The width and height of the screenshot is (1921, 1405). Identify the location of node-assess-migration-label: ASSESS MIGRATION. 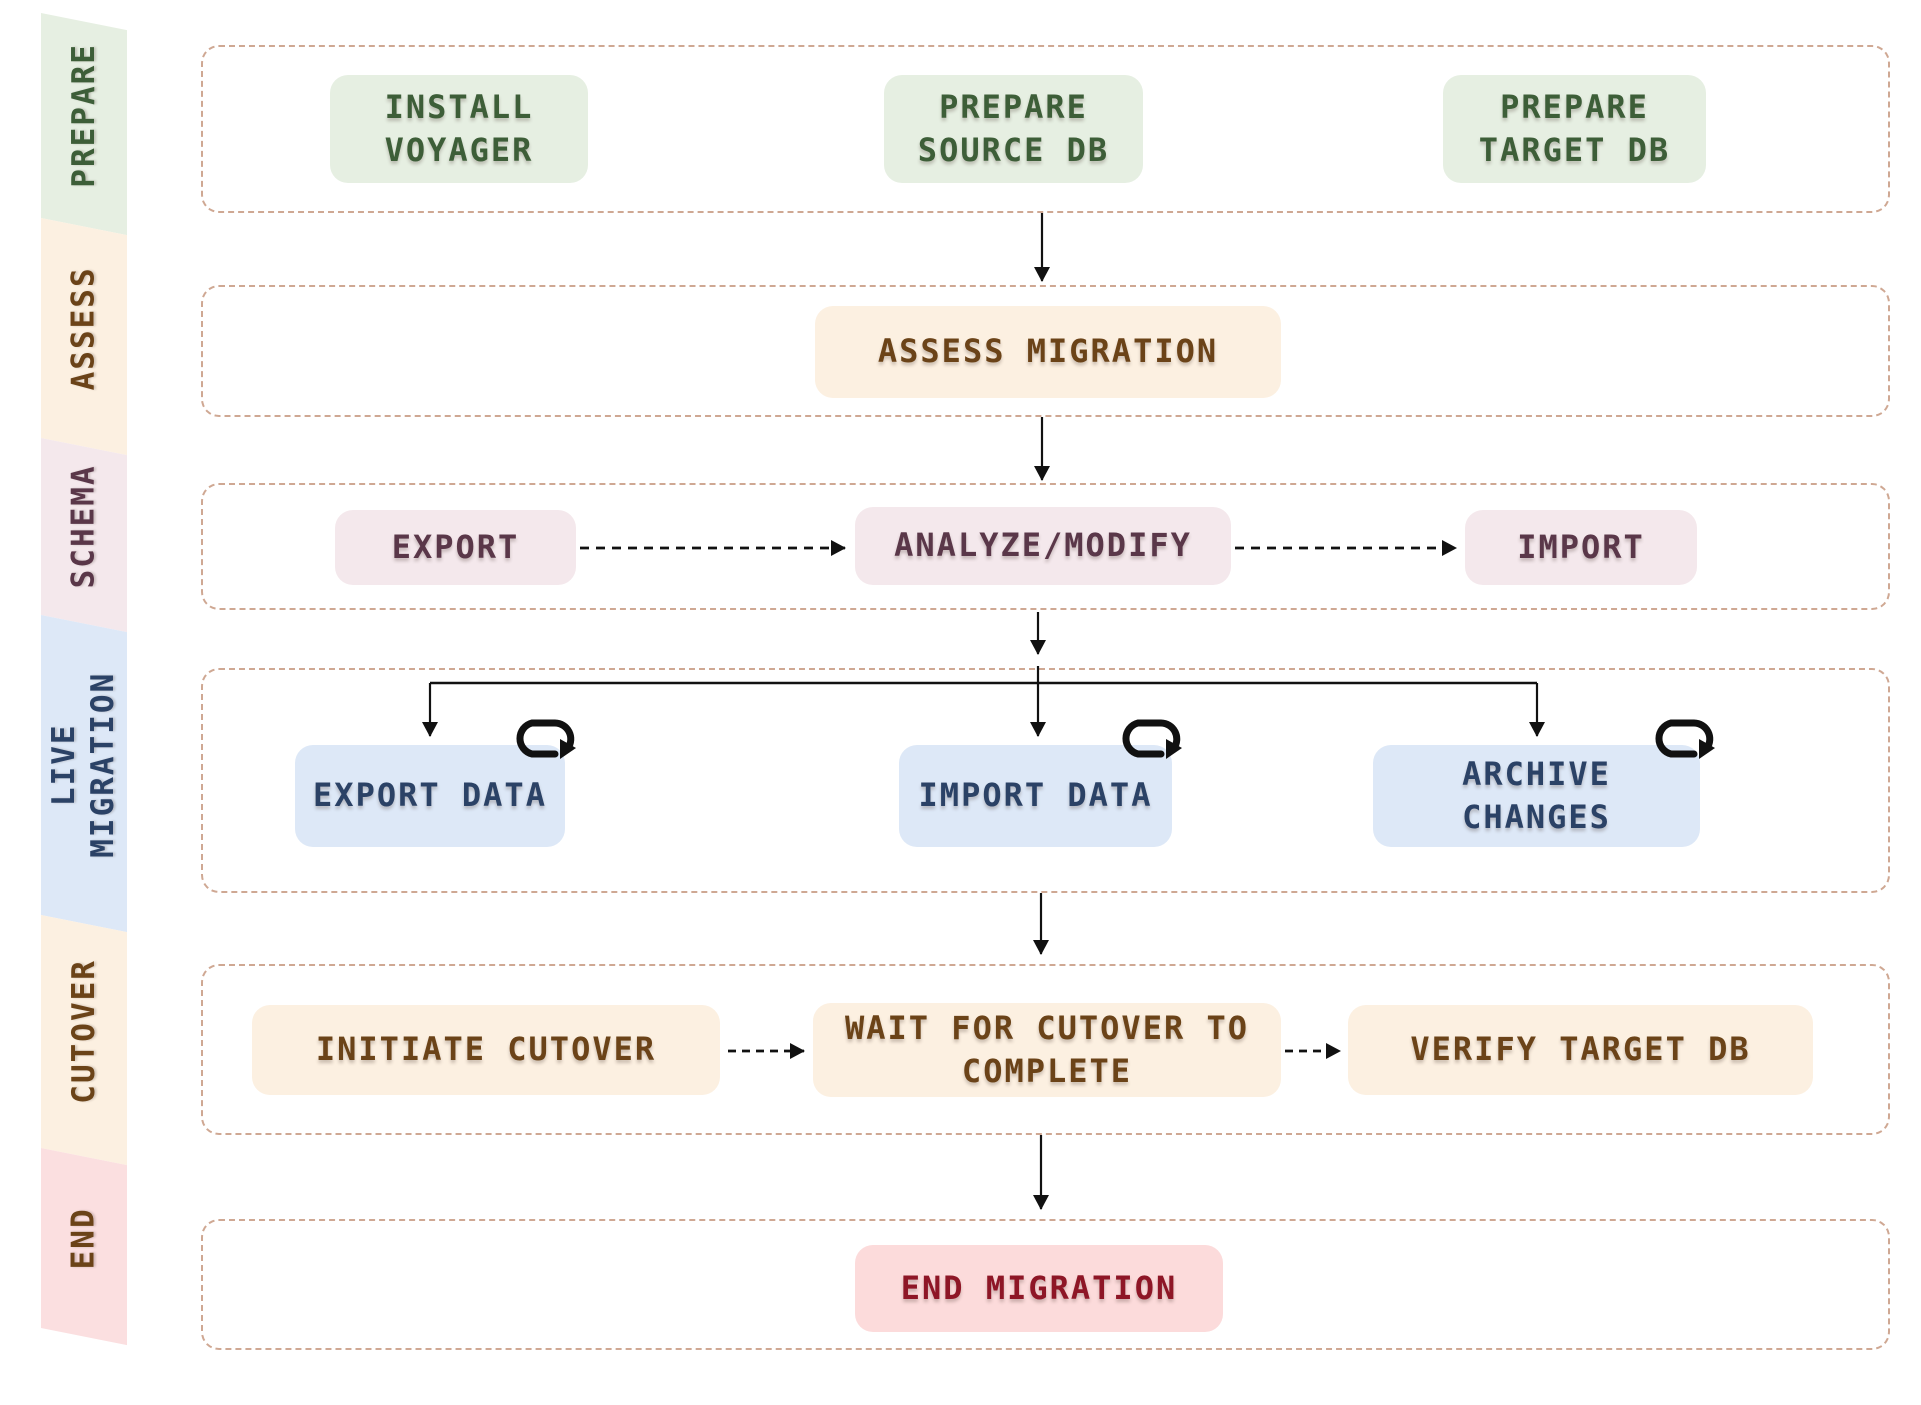
(1048, 351).